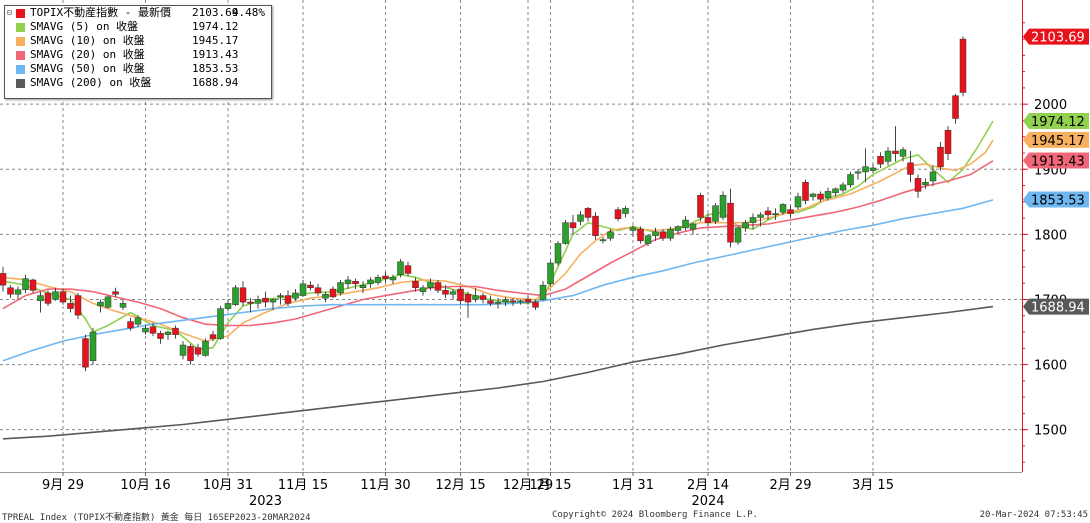 This screenshot has height=523, width=1090. I want to click on x-tick-label: 12月 15, so click(460, 485).